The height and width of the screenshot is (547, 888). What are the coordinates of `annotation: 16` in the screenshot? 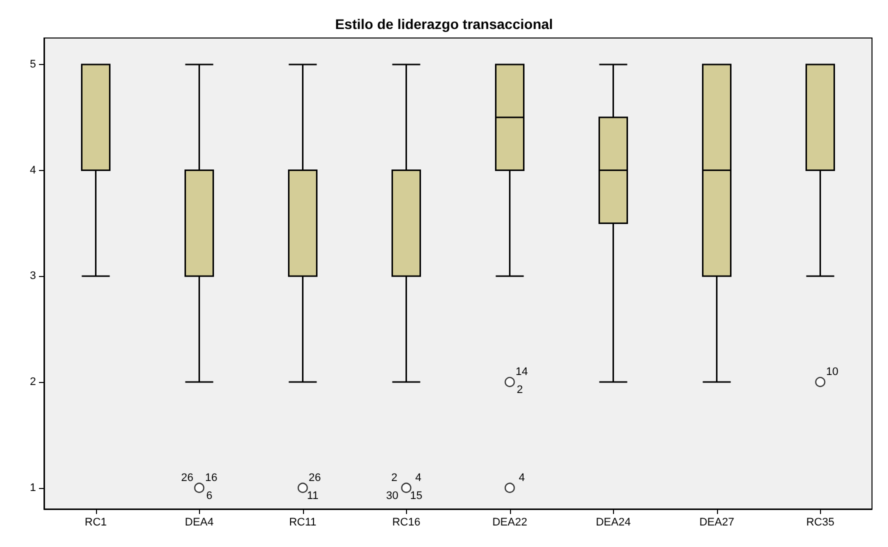 It's located at (211, 478).